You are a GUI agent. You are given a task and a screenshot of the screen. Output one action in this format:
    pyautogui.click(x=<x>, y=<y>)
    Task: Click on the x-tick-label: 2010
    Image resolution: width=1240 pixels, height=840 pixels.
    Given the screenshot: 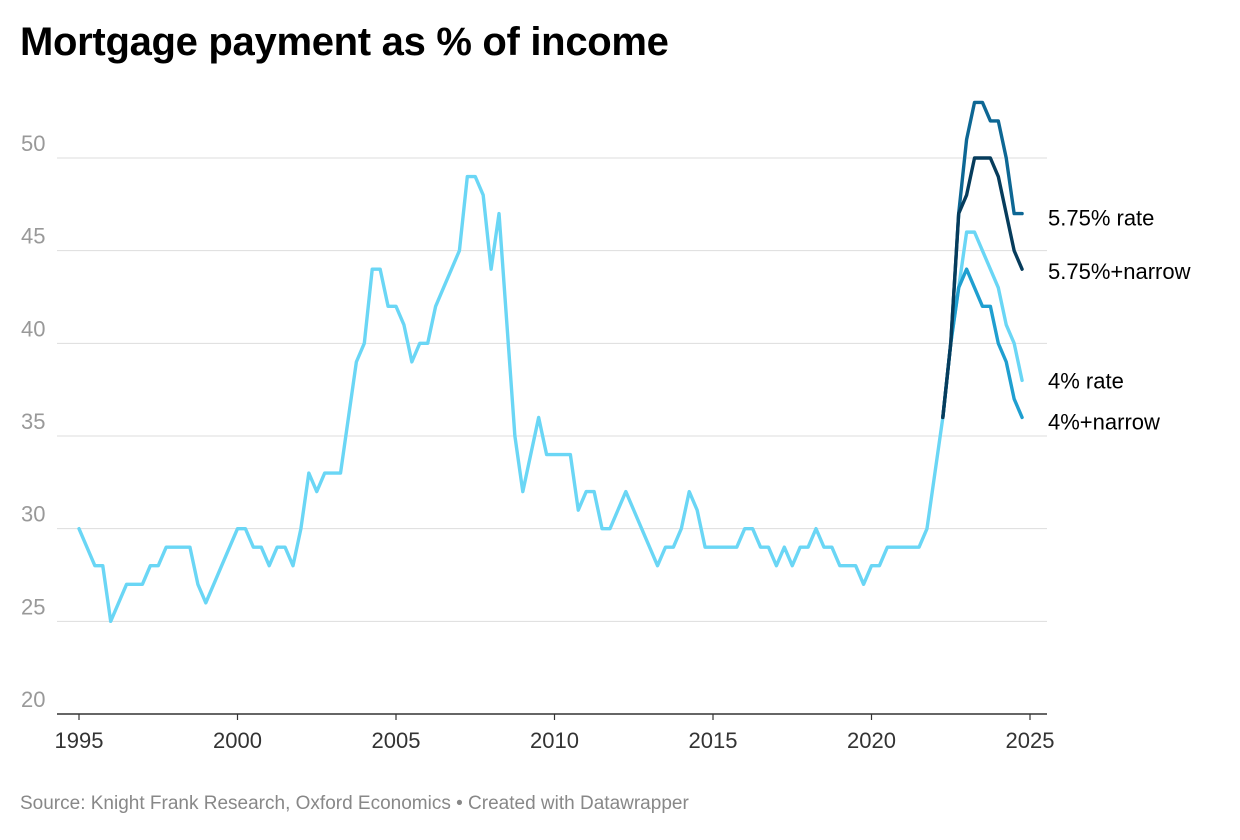 What is the action you would take?
    pyautogui.click(x=554, y=740)
    